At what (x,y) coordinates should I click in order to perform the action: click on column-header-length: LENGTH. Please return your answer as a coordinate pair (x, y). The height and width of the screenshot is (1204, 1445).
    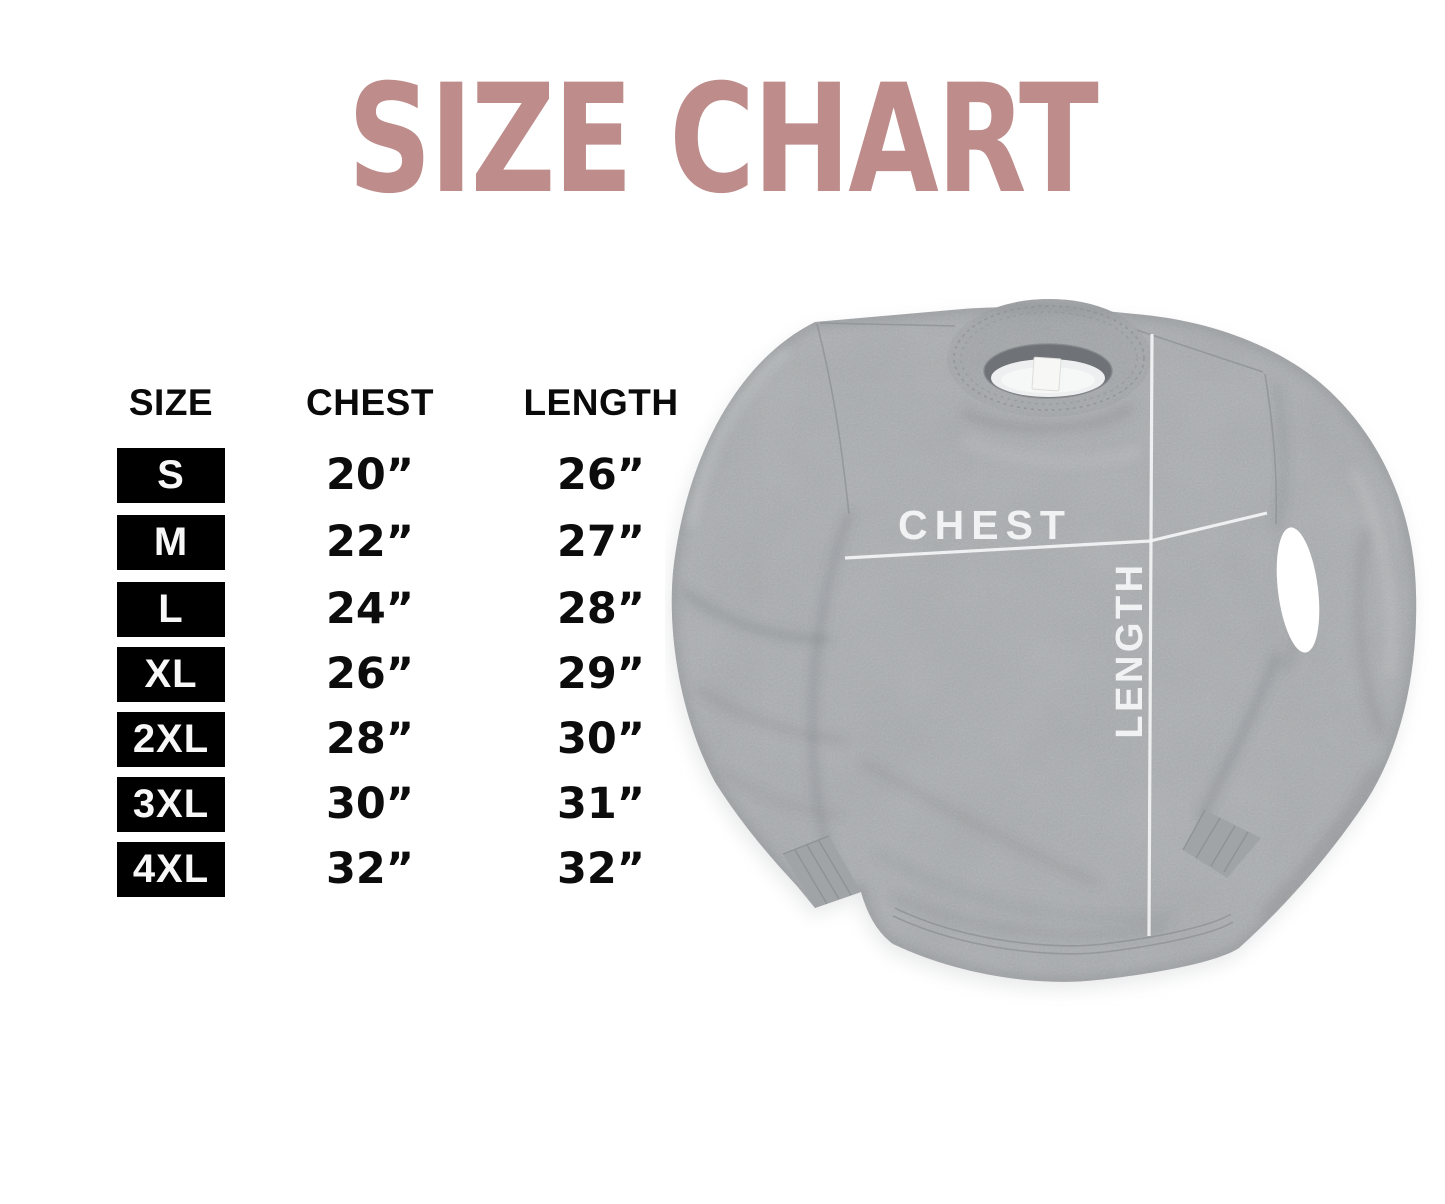
    Looking at the image, I should click on (601, 402).